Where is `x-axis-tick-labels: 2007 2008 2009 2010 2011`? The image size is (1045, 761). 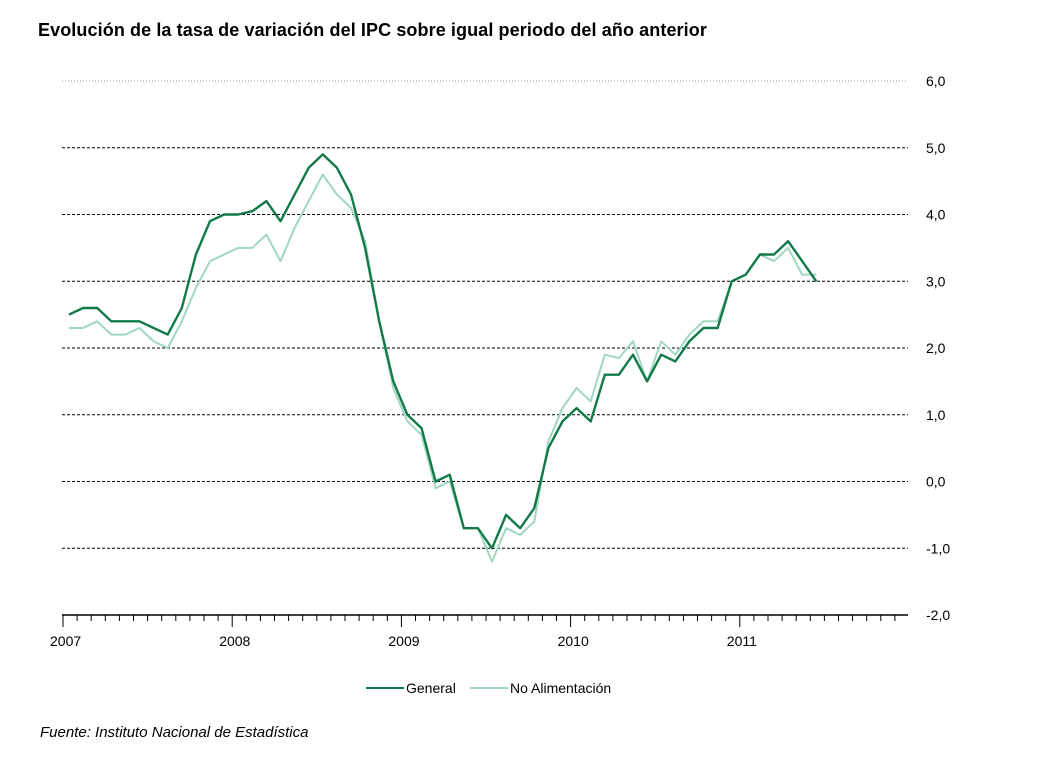
x-axis-tick-labels: 2007 2008 2009 2010 2011 is located at coordinates (403, 641).